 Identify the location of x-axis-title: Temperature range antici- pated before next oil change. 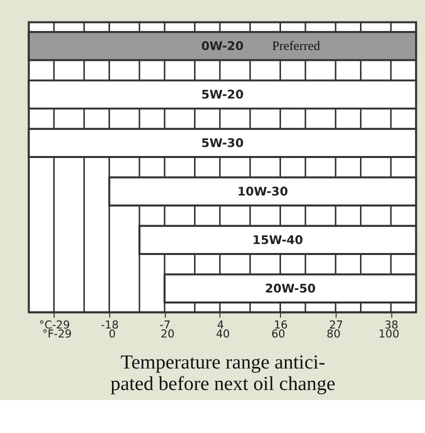
(223, 373).